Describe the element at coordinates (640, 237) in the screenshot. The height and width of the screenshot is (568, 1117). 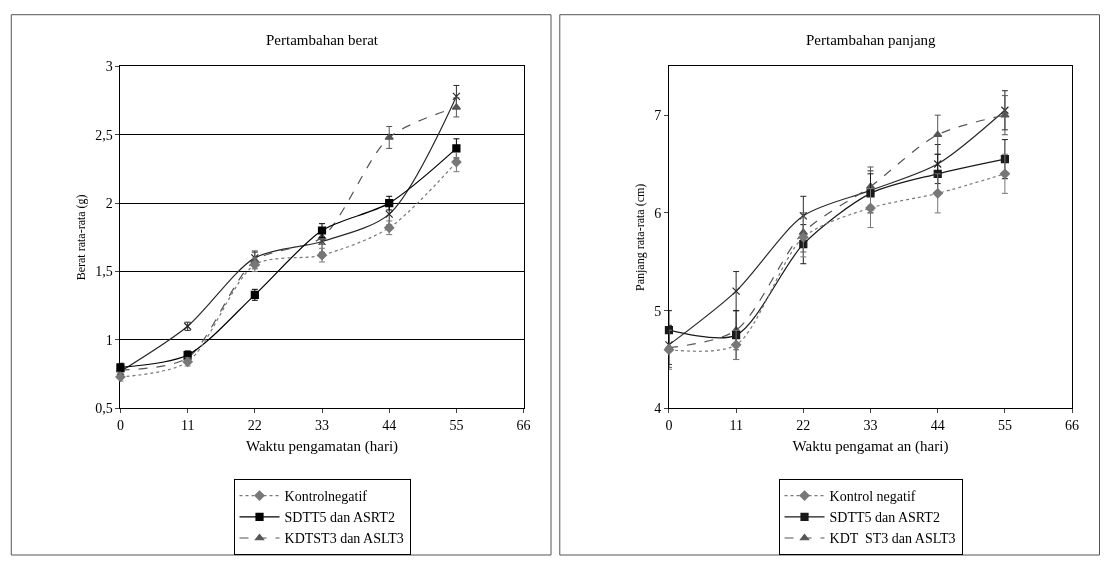
I see `y-axis-title: Panjang rata-rata (cm)` at that location.